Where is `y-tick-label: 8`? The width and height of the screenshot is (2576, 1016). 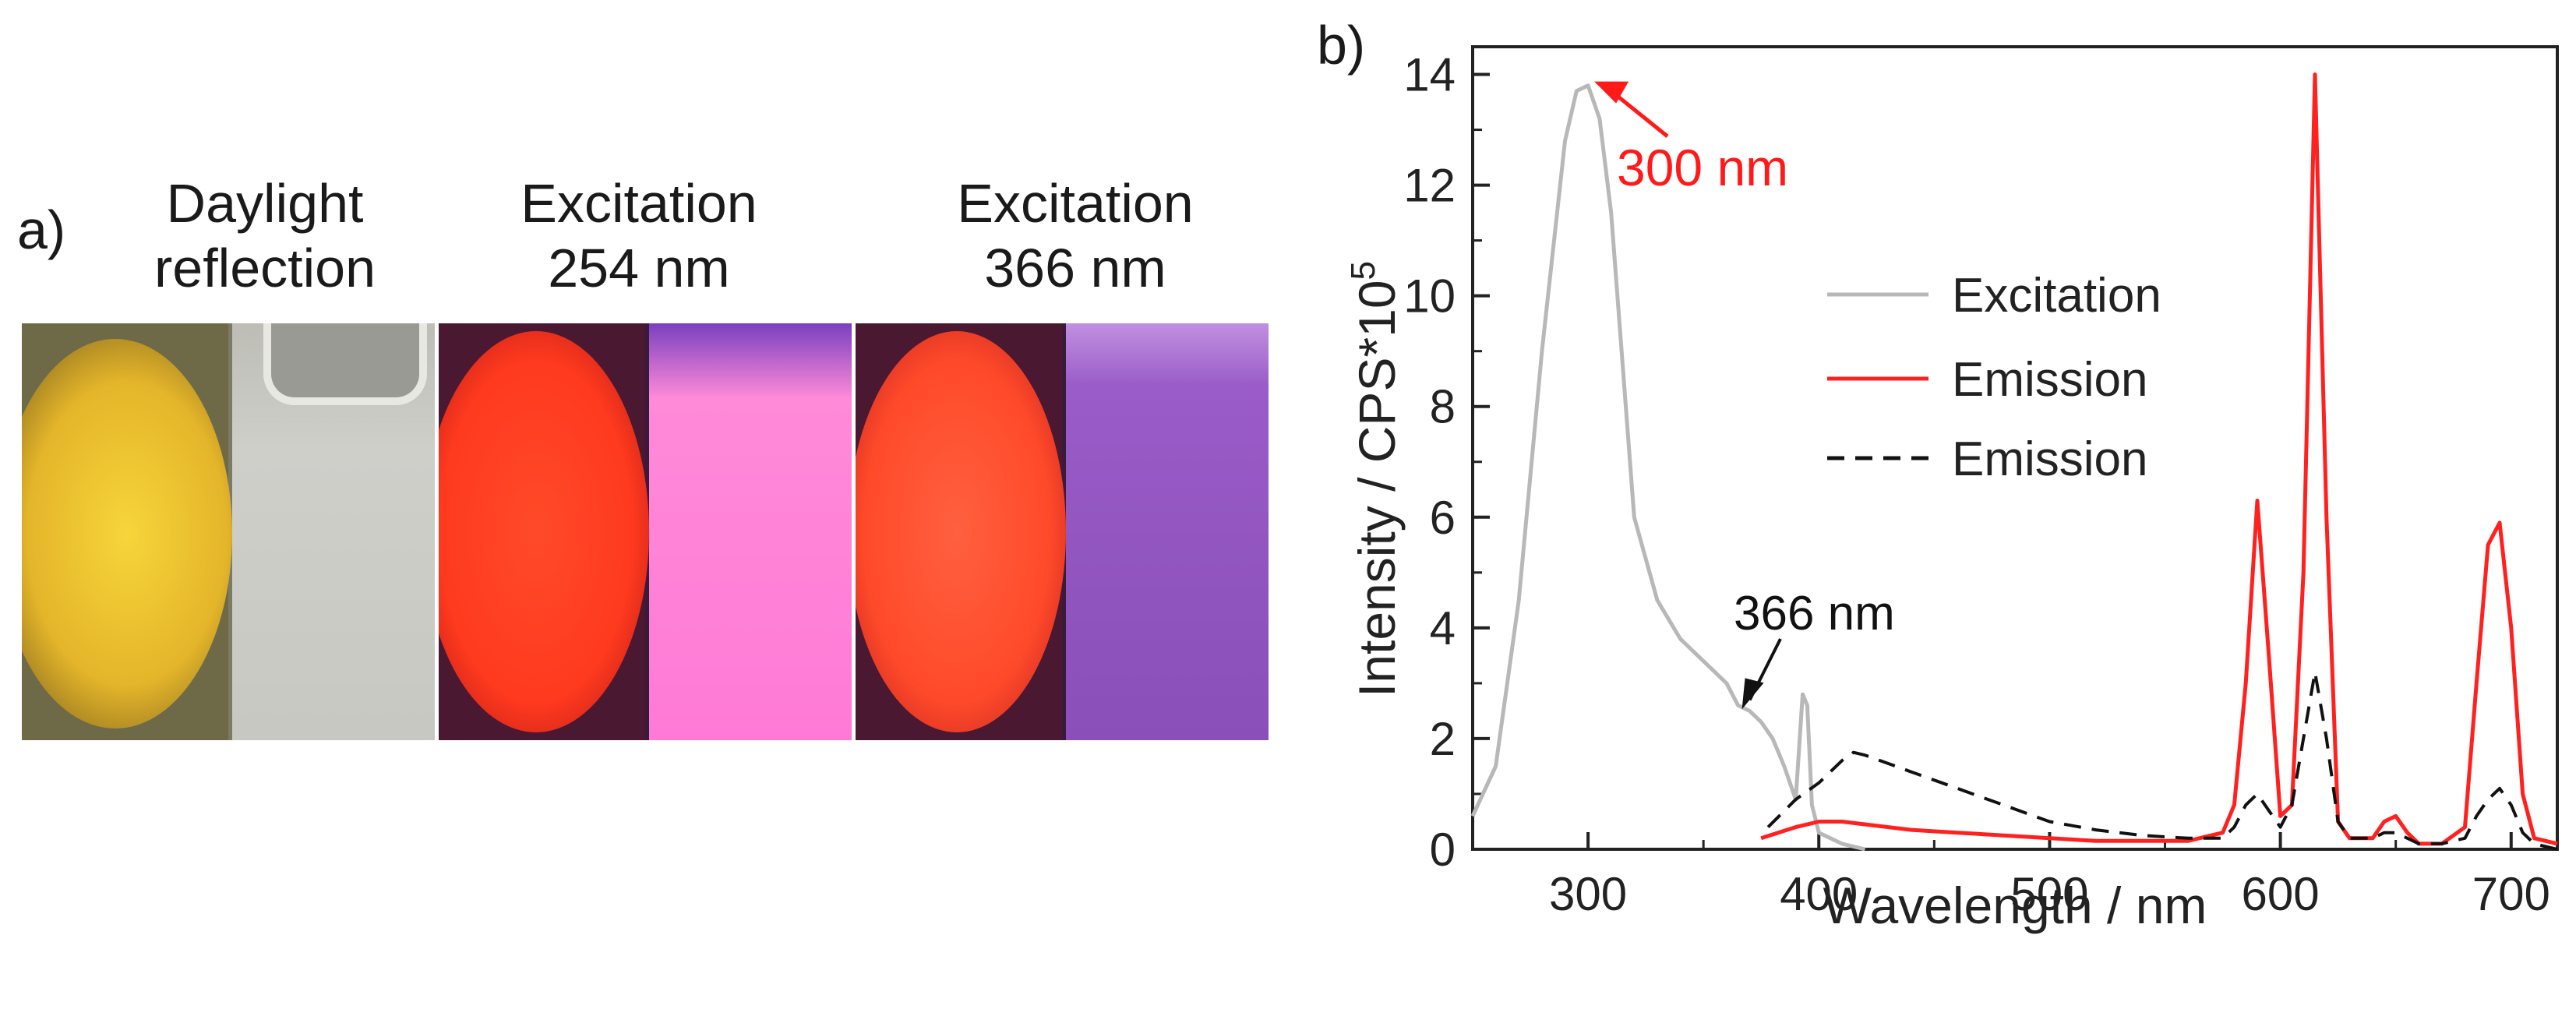 y-tick-label: 8 is located at coordinates (1443, 407).